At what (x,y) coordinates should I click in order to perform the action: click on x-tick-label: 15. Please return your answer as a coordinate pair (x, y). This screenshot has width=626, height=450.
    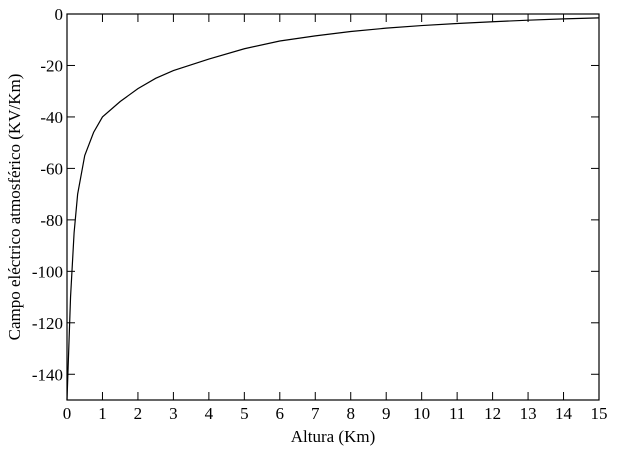
    Looking at the image, I should click on (599, 413).